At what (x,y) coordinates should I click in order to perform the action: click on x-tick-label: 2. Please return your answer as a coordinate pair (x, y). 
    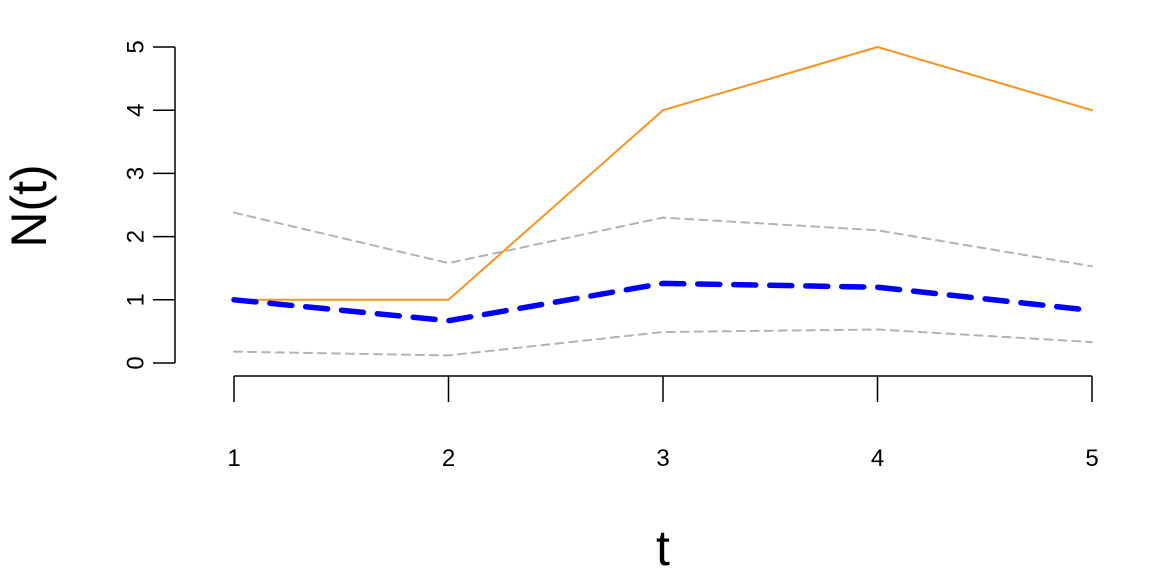
    Looking at the image, I should click on (448, 458).